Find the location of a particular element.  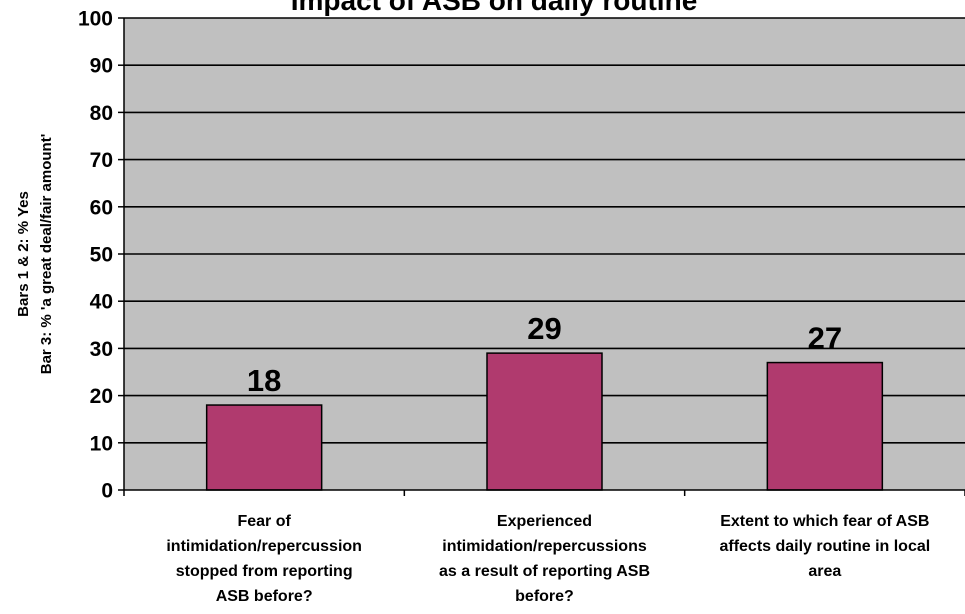

y-tick-label: 0 is located at coordinates (107, 491).